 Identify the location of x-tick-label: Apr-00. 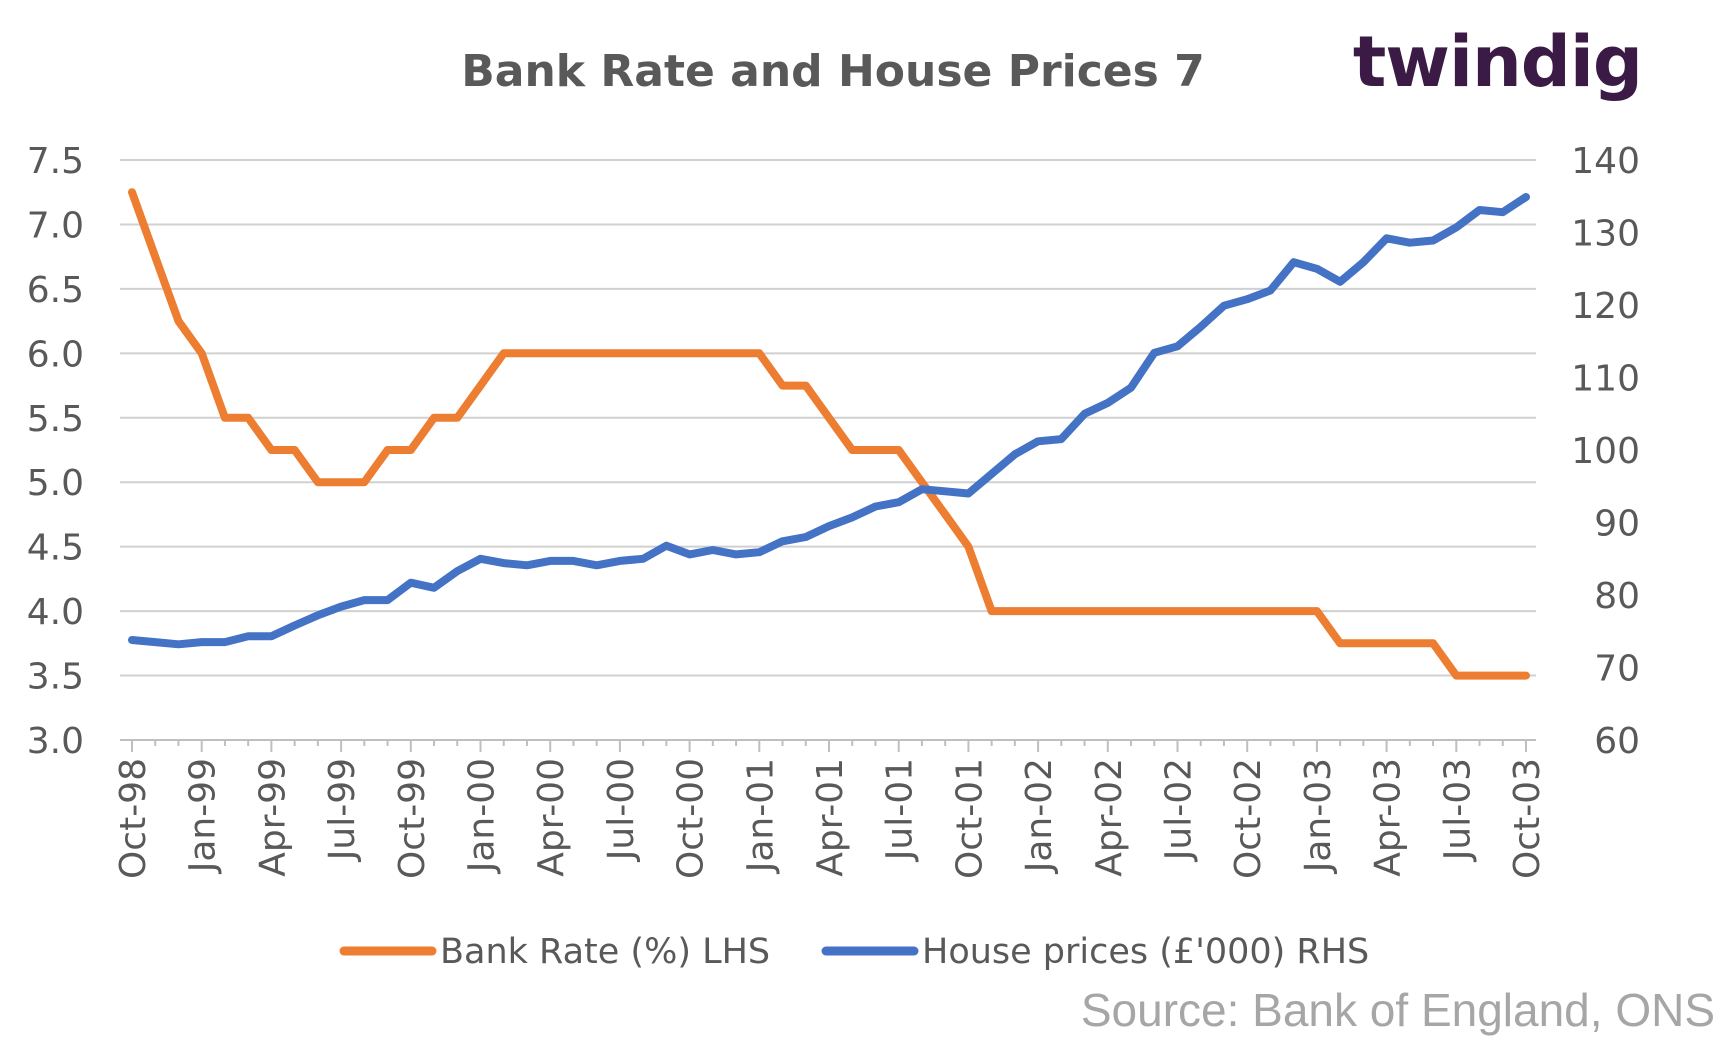
(551, 817).